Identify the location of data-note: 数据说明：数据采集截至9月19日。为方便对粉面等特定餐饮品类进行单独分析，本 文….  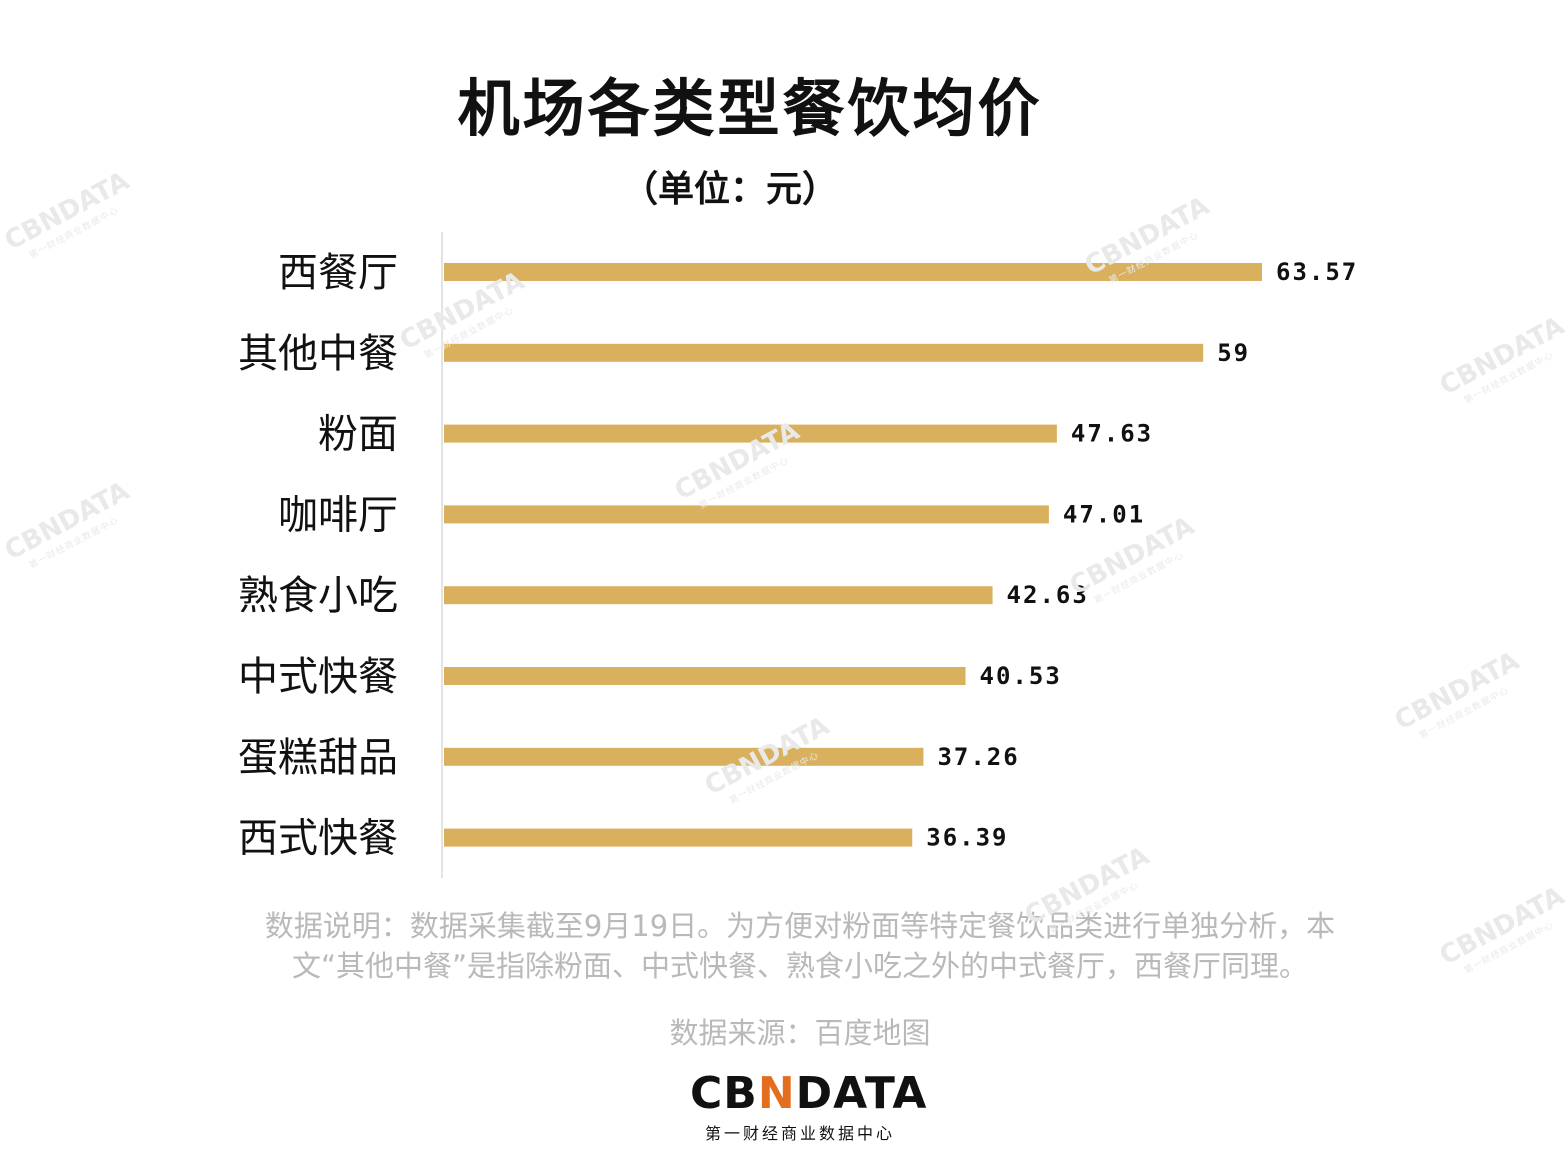
(800, 946).